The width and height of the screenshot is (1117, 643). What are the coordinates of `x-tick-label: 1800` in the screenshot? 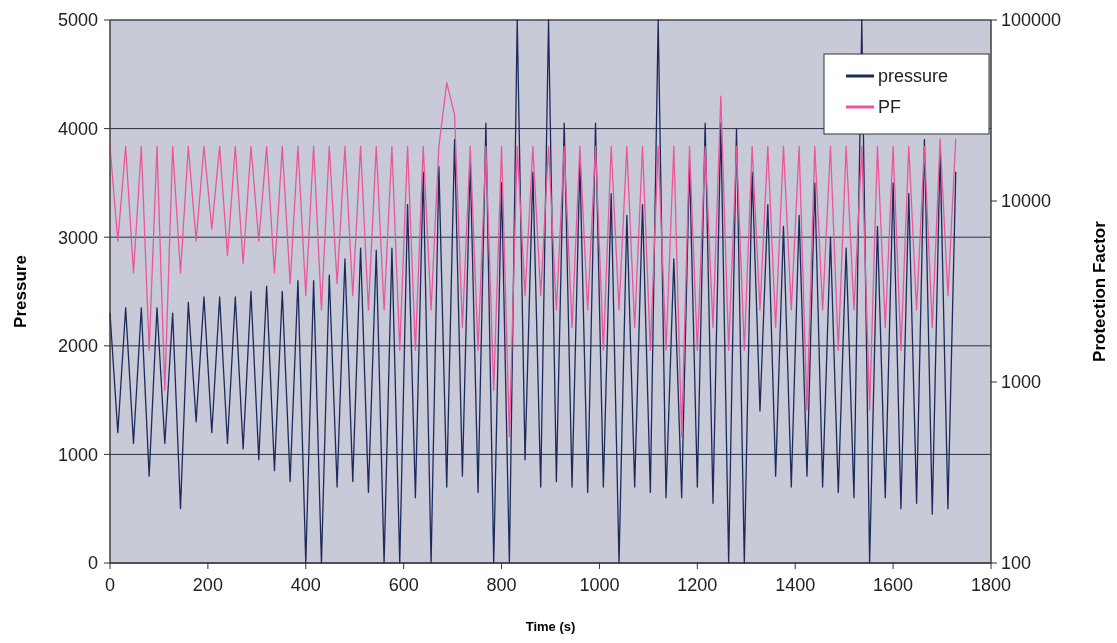 It's located at (991, 585).